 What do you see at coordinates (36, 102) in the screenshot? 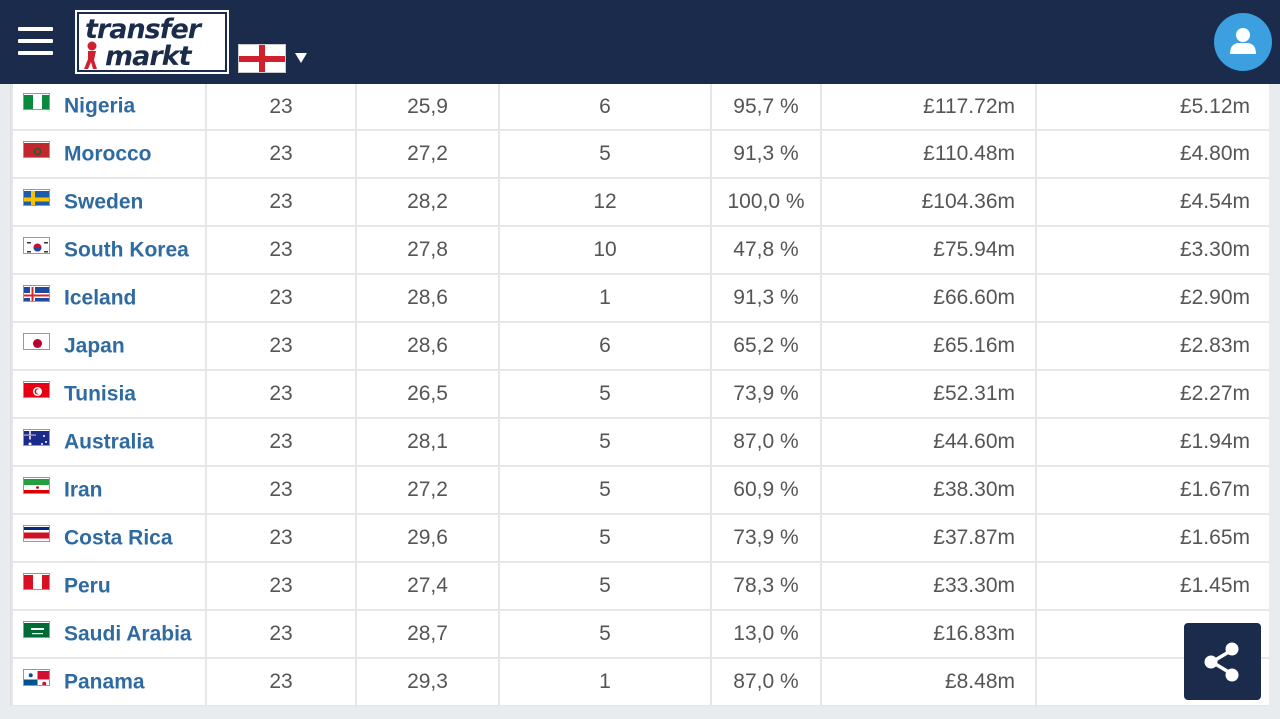
I see `nigeria-flag-icon` at bounding box center [36, 102].